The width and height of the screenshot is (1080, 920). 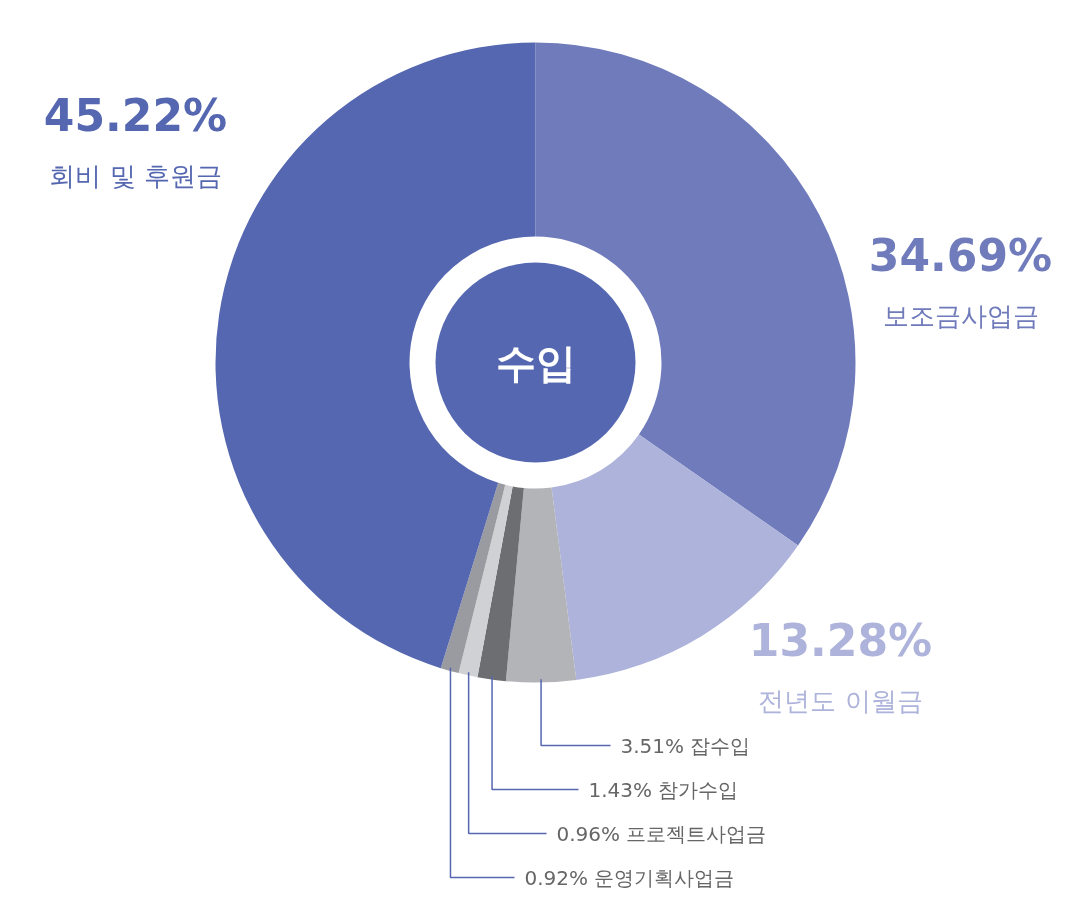 What do you see at coordinates (663, 789) in the screenshot?
I see `slice-label: 1.43% 참가수입` at bounding box center [663, 789].